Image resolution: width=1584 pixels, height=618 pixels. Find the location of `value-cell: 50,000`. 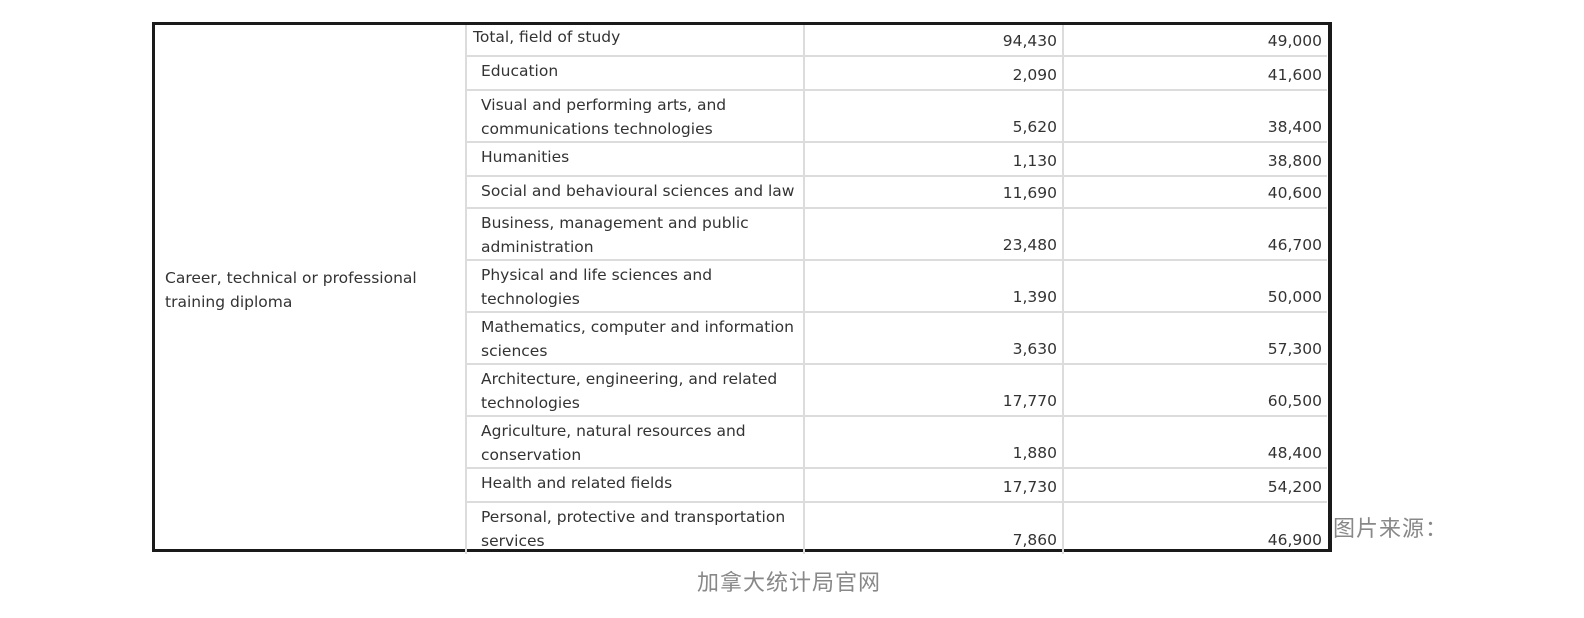

value-cell: 50,000 is located at coordinates (1194, 286).